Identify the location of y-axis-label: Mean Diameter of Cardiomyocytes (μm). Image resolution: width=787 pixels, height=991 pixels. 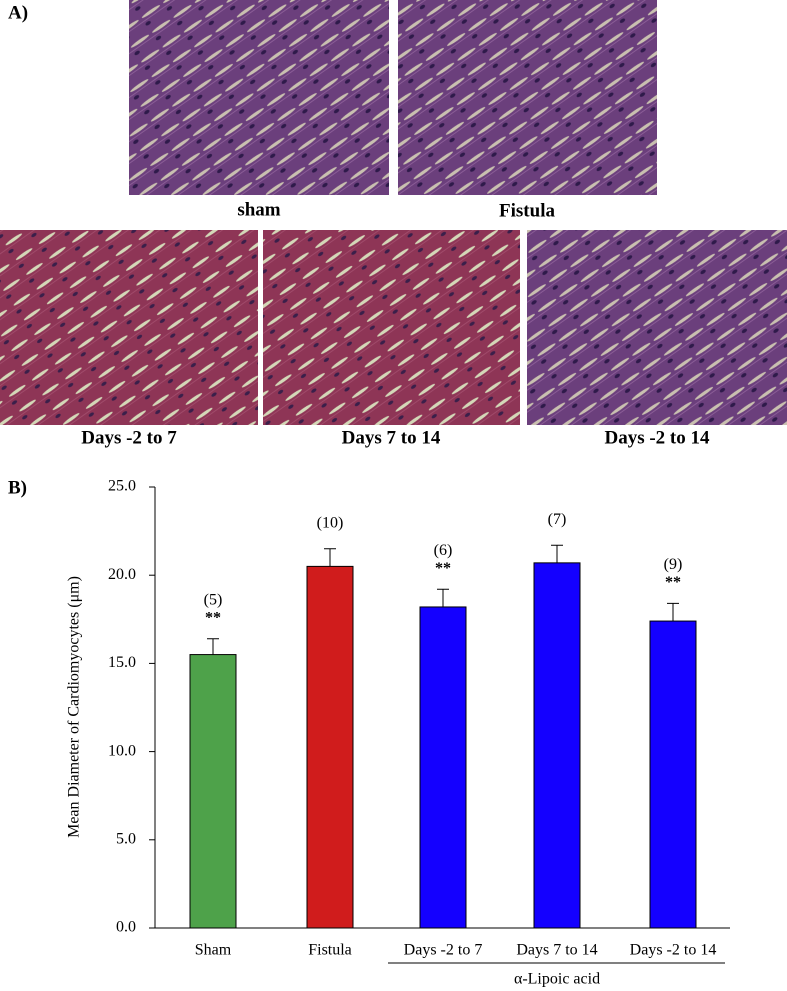
(74, 707).